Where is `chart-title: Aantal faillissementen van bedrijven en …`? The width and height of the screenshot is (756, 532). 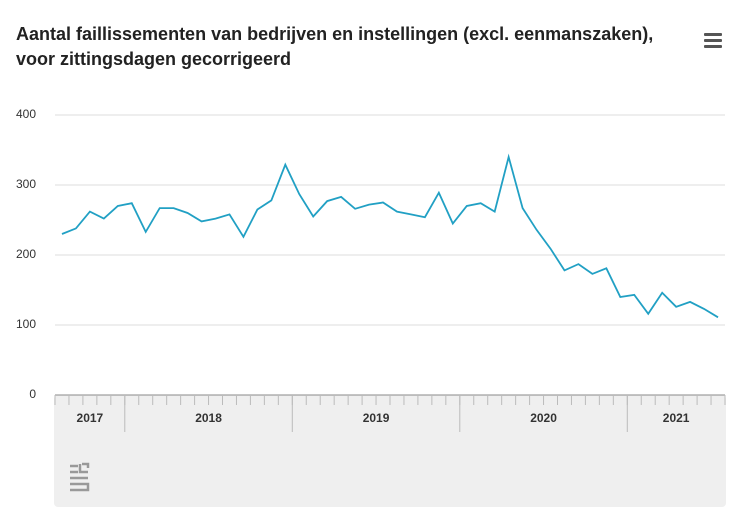
chart-title: Aantal faillissementen van bedrijven en … is located at coordinates (335, 46).